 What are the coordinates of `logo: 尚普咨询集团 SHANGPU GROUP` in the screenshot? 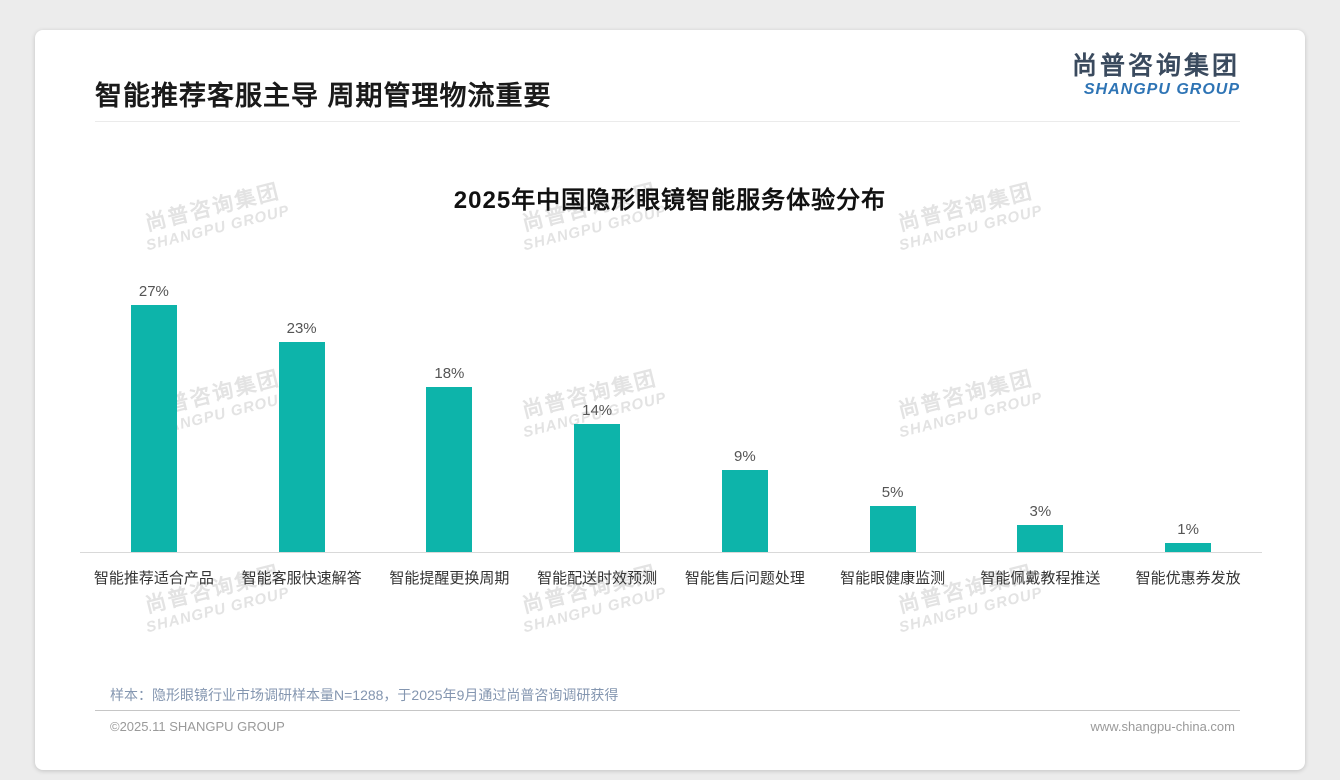 It's located at (1156, 75).